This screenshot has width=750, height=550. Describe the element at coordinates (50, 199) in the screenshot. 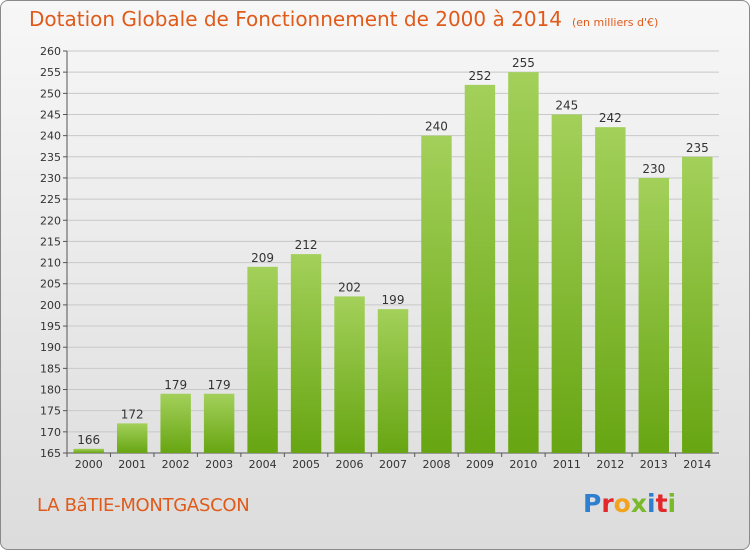

I see `y-tick-label: 225` at that location.